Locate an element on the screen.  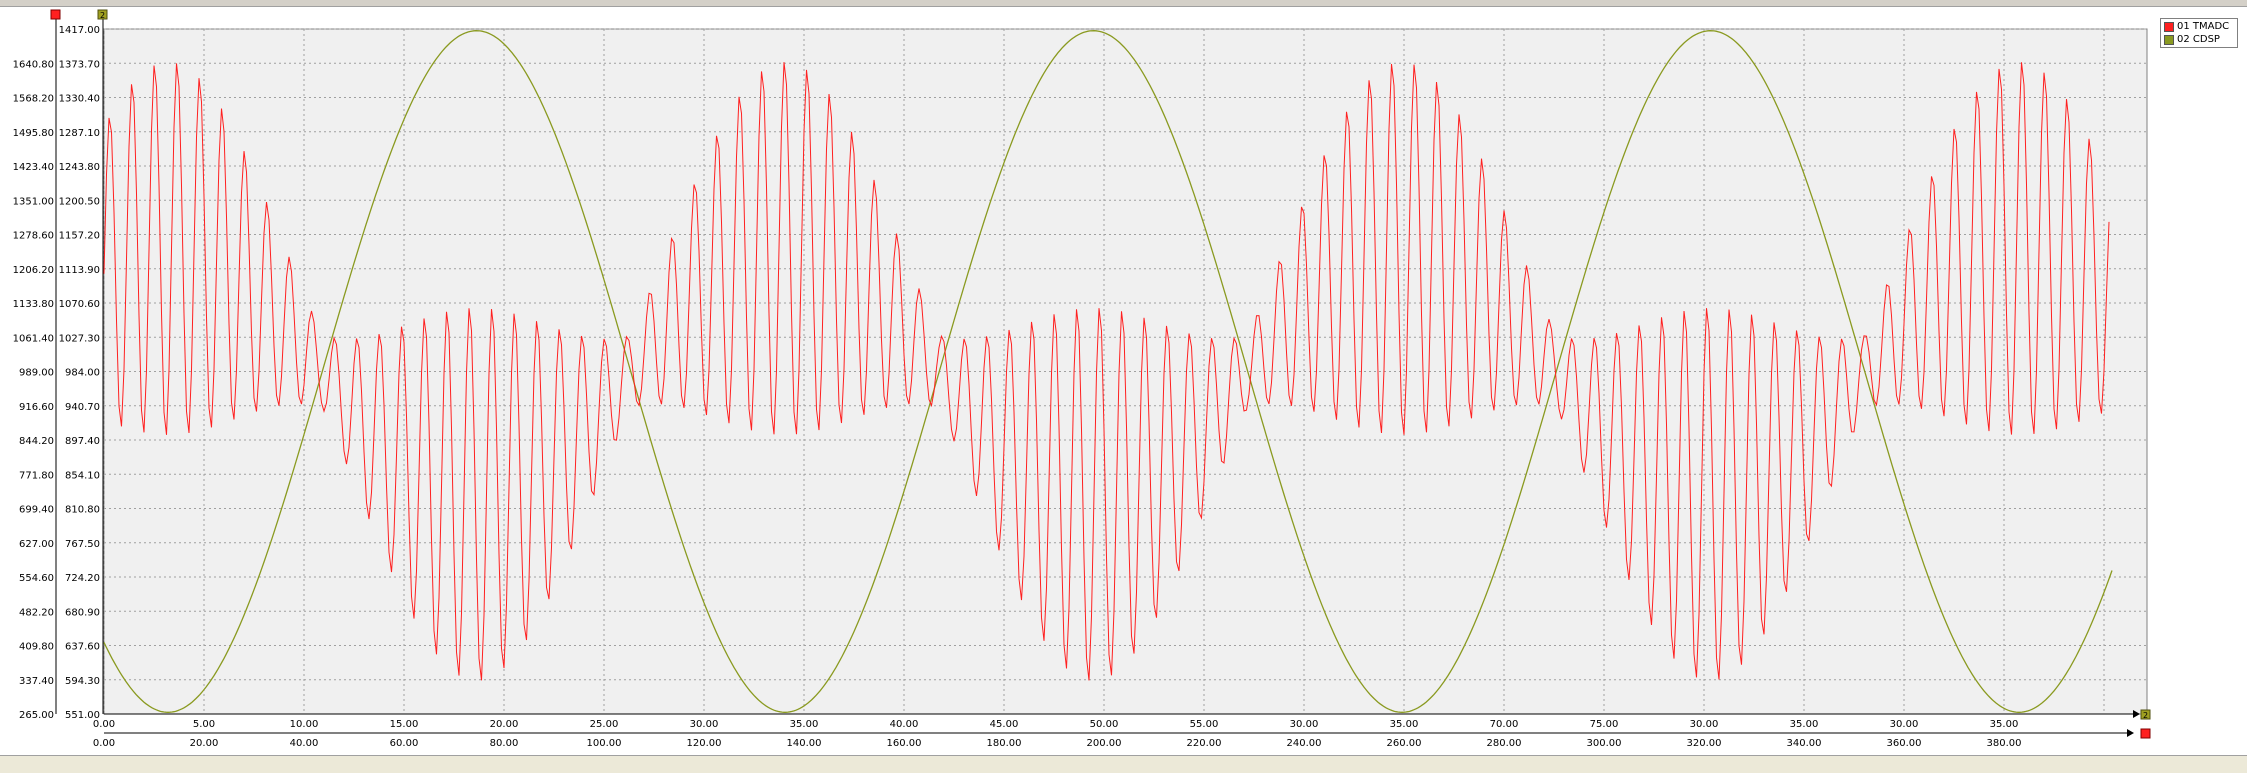
right-tick-label: 1243.80 is located at coordinates (79, 167).